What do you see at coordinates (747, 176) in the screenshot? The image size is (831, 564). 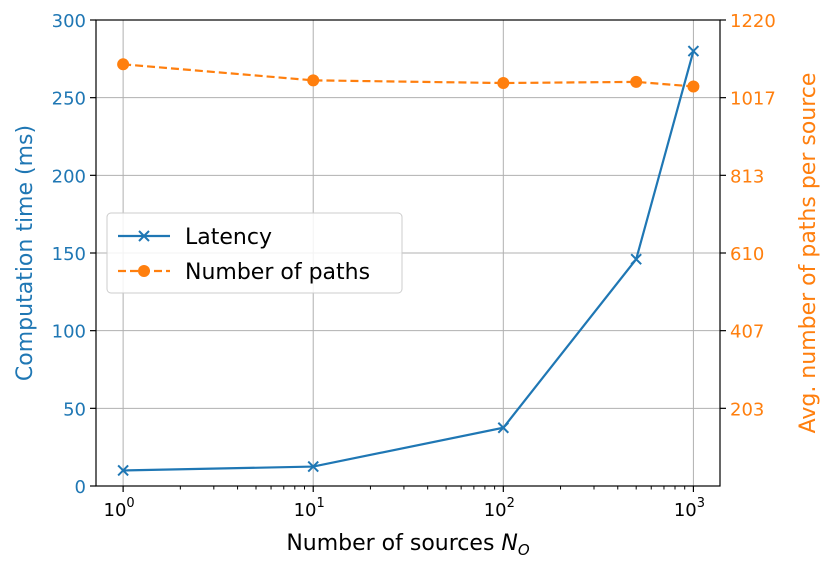 I see `right-tick-label: 813` at bounding box center [747, 176].